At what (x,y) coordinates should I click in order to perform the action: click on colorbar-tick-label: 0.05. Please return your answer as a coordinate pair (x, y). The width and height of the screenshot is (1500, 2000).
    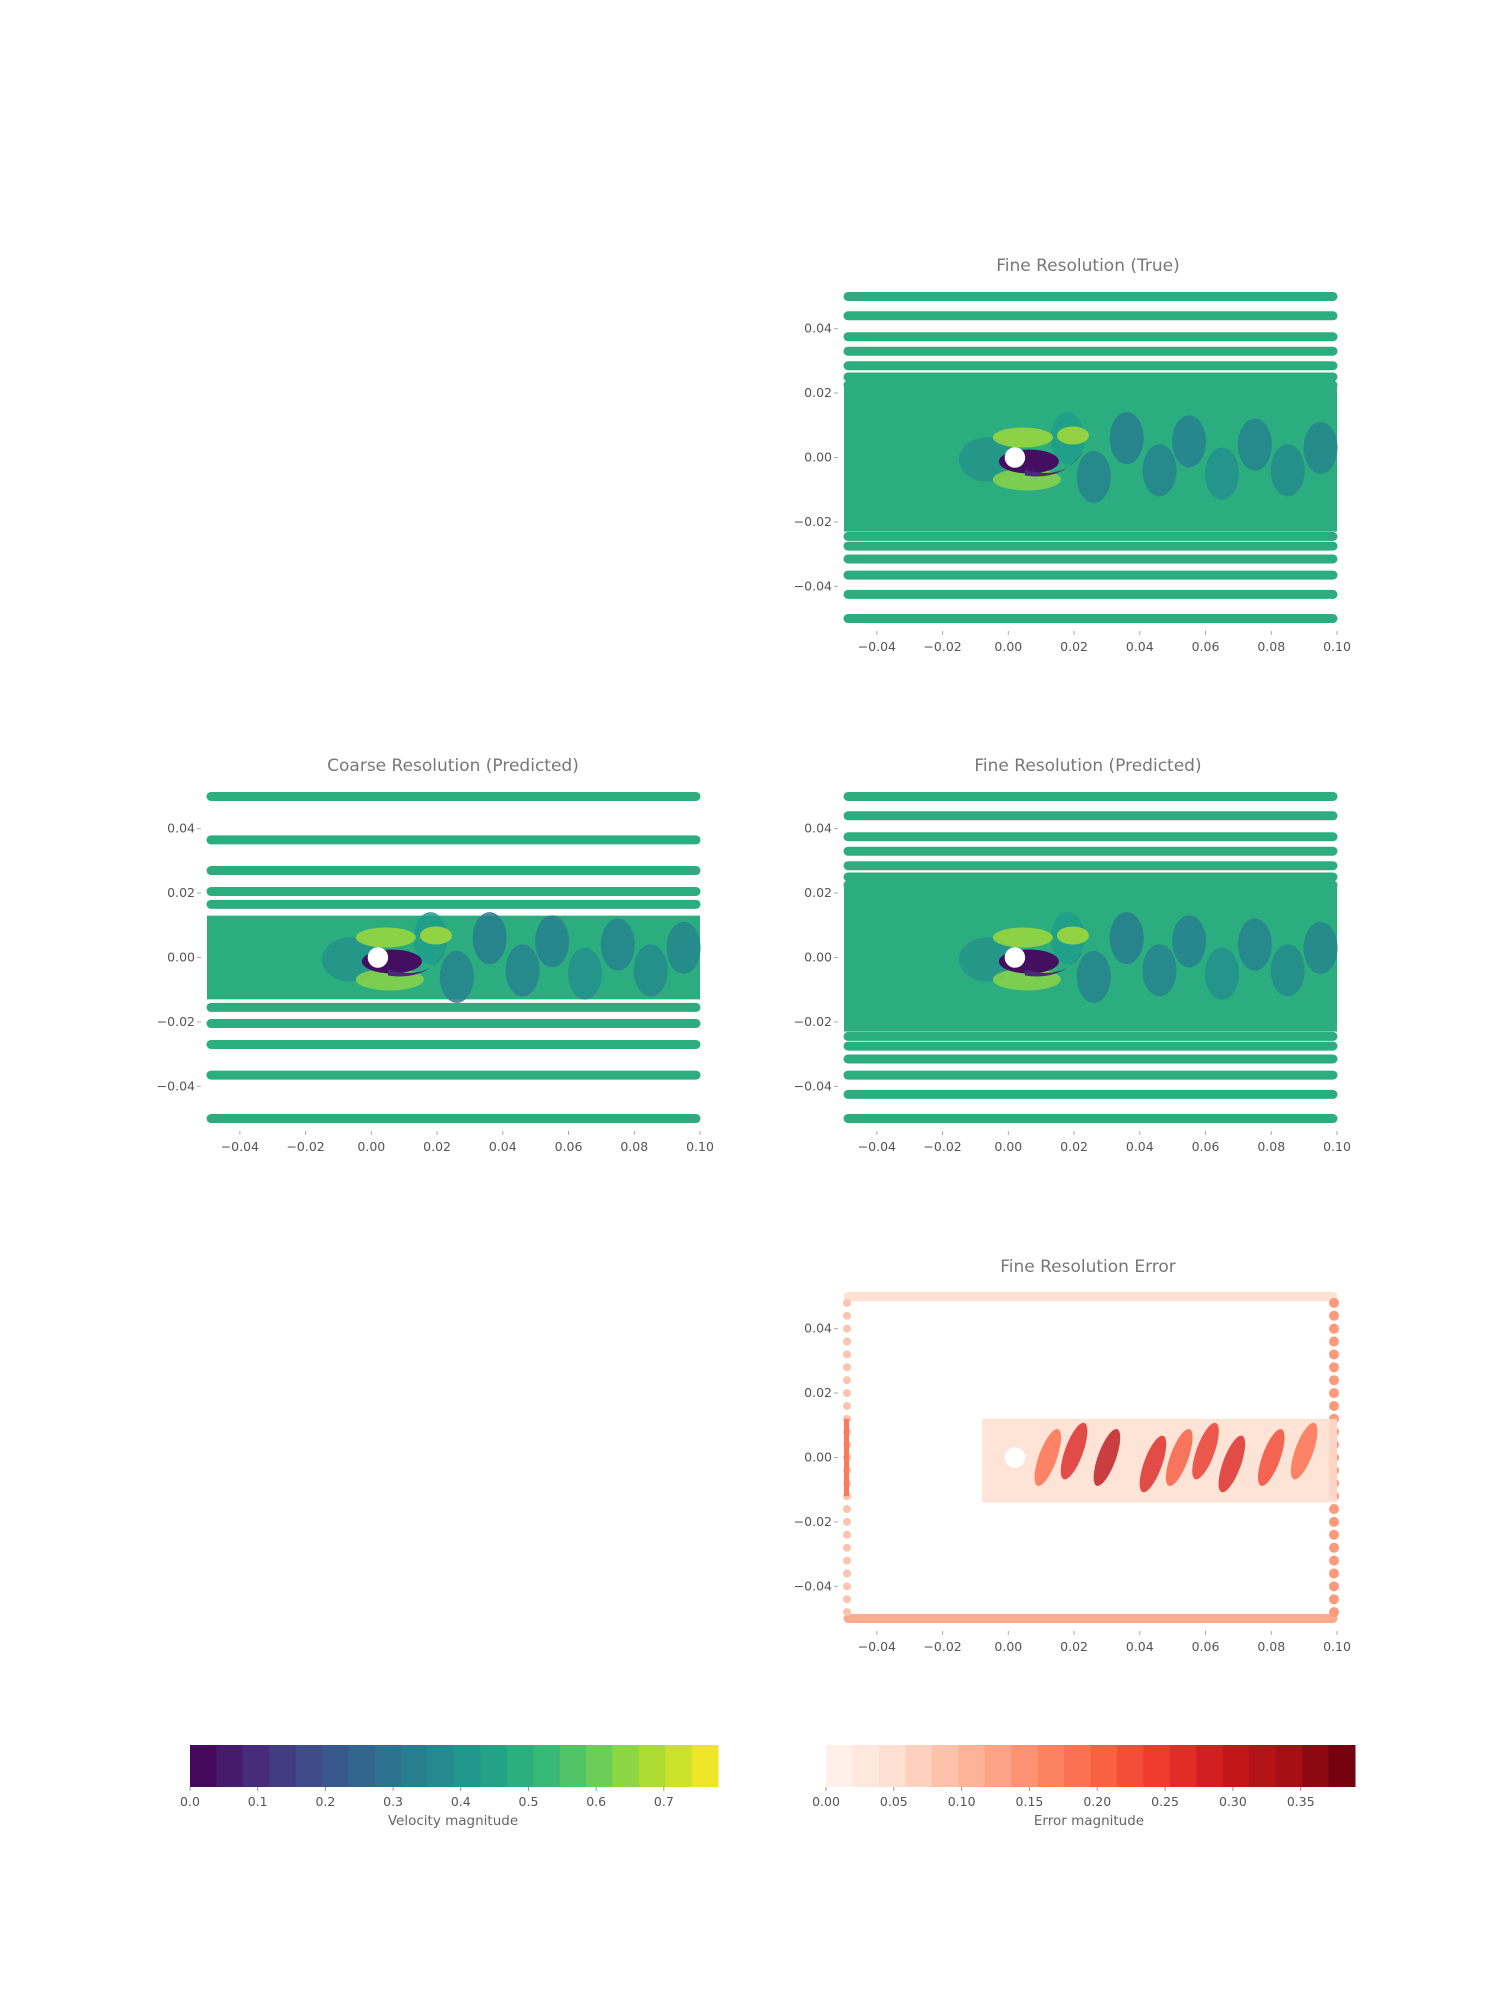
    Looking at the image, I should click on (894, 1801).